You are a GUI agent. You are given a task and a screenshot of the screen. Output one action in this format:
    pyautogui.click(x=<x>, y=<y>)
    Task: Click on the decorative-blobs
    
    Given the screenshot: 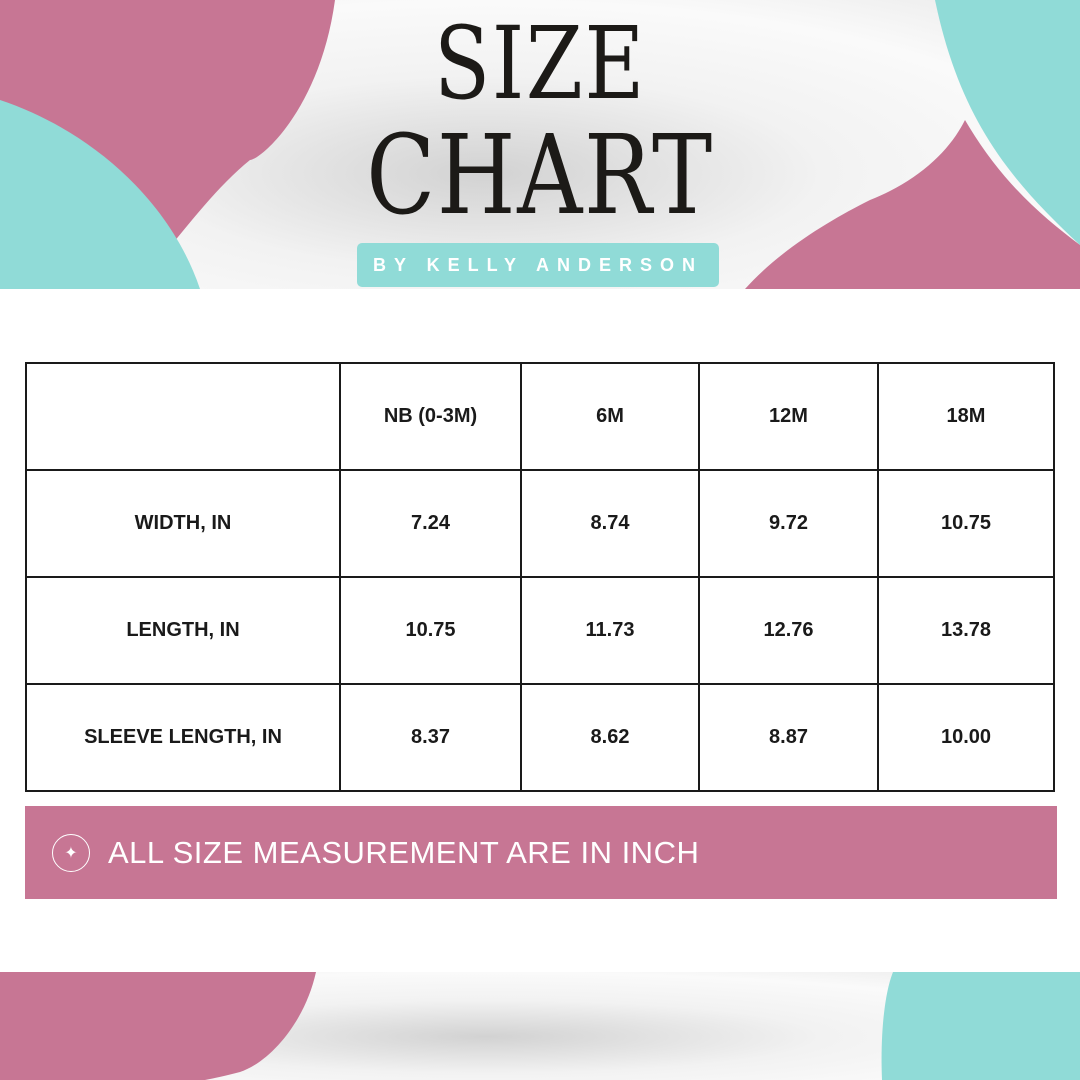 What is the action you would take?
    pyautogui.click(x=540, y=1026)
    